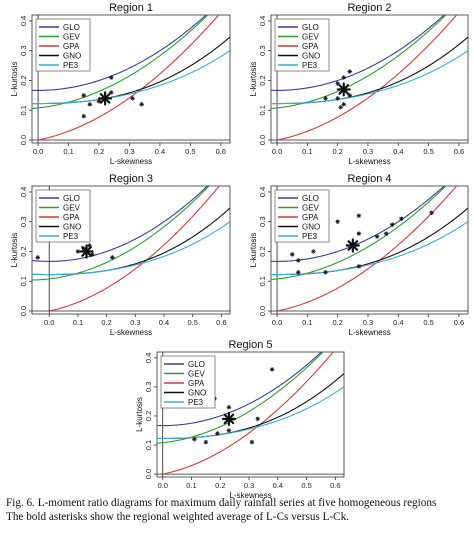 The width and height of the screenshot is (474, 535). Describe the element at coordinates (190, 151) in the screenshot. I see `x-tick-label: 0.5` at that location.